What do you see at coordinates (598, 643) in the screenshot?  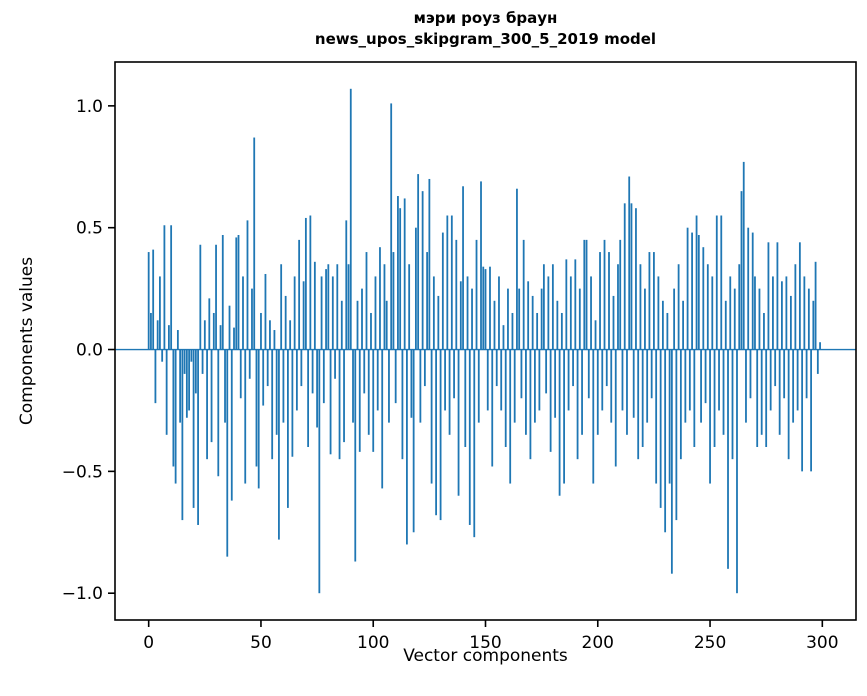 I see `x-tick-label: 200` at bounding box center [598, 643].